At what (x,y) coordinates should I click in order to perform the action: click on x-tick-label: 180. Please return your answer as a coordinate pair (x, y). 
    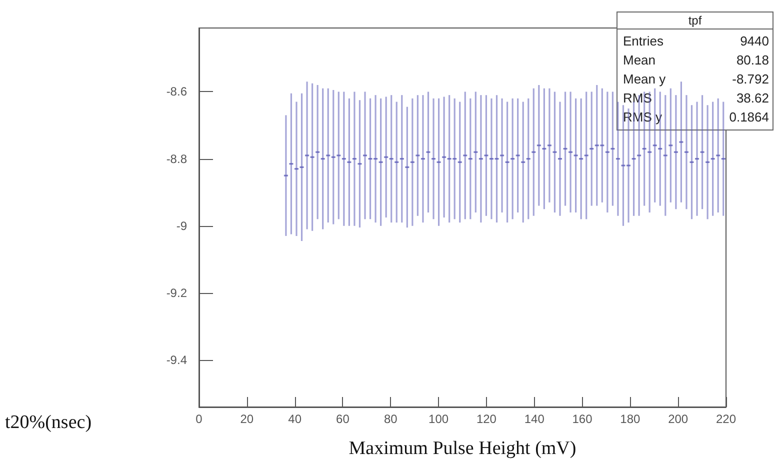
    Looking at the image, I should click on (630, 419).